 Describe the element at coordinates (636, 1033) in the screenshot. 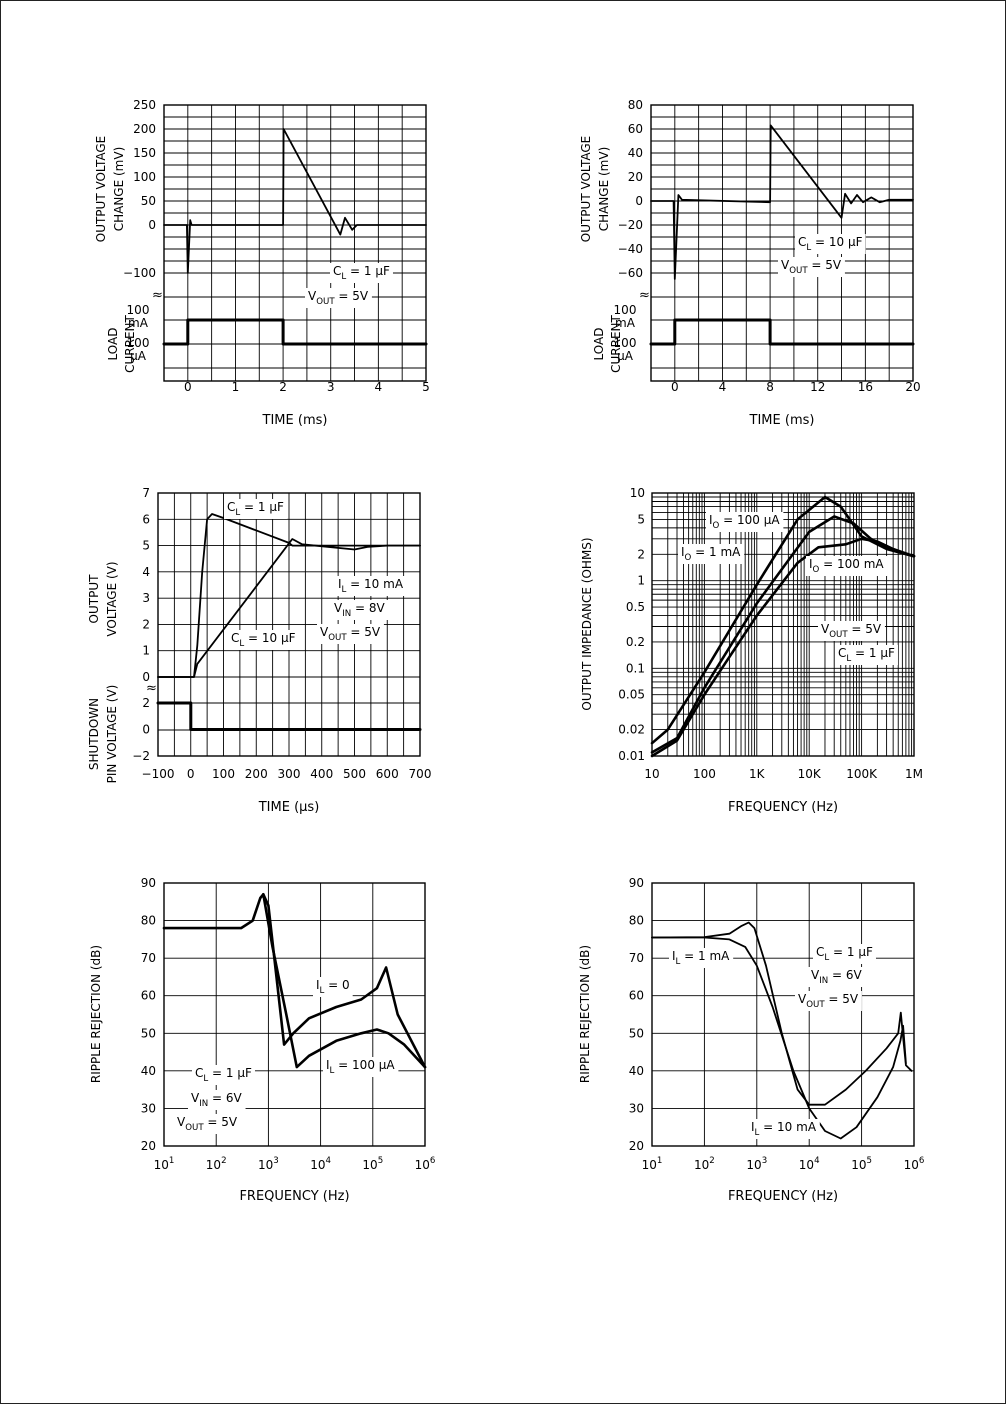

I see `y-tick-label: 50` at that location.